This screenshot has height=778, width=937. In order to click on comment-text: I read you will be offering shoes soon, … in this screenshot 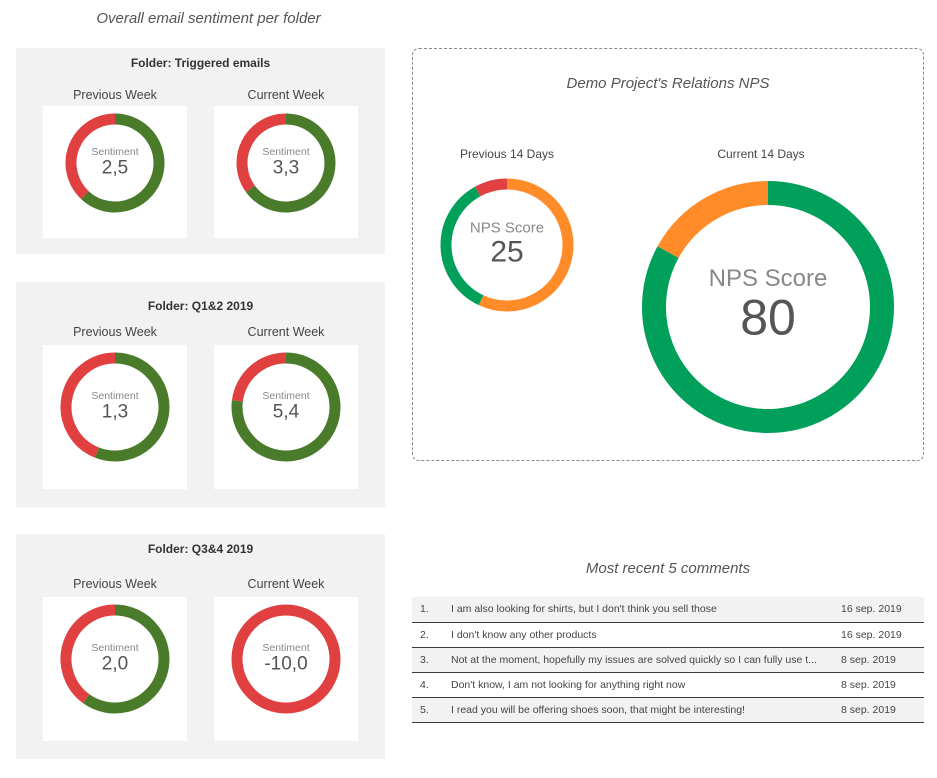, I will do `click(598, 709)`.